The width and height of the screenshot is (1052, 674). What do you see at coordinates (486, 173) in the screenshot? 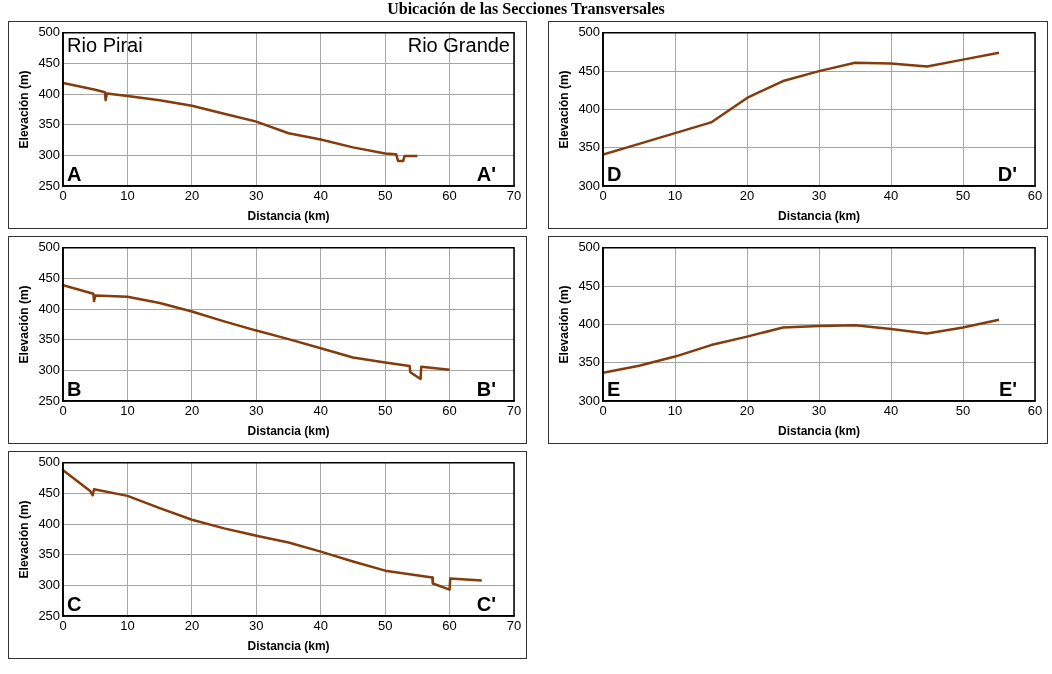
I see `annotation: A'` at bounding box center [486, 173].